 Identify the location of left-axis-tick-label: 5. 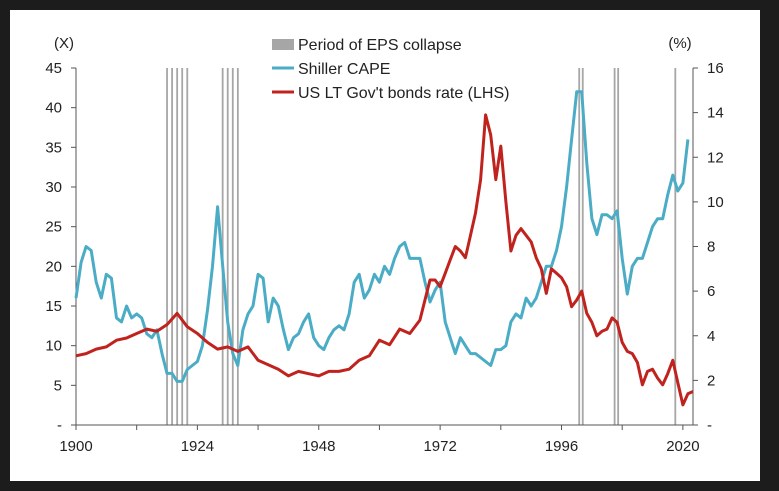
(58, 385).